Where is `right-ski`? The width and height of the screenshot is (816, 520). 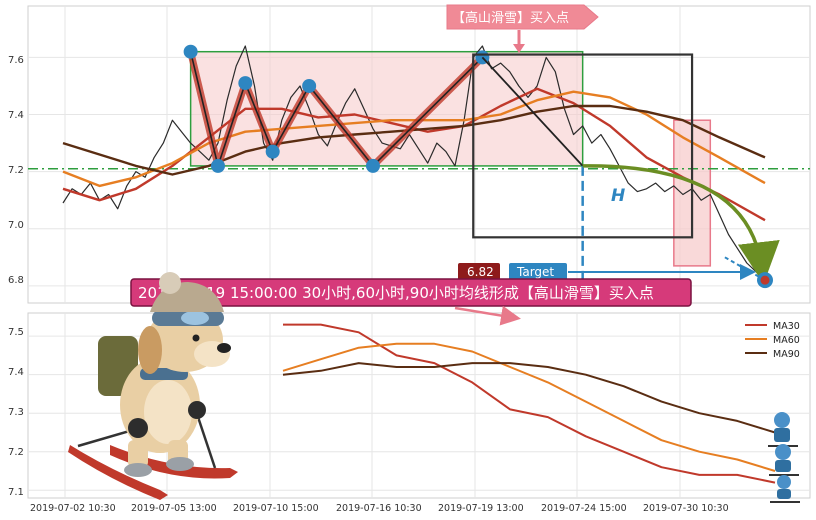 right-ski is located at coordinates (174, 462).